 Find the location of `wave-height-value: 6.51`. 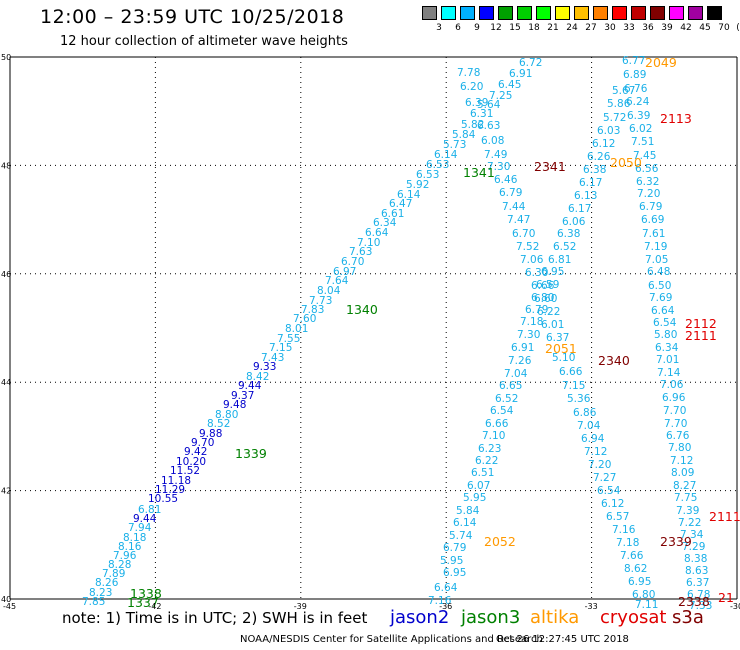

wave-height-value: 6.51 is located at coordinates (482, 473).